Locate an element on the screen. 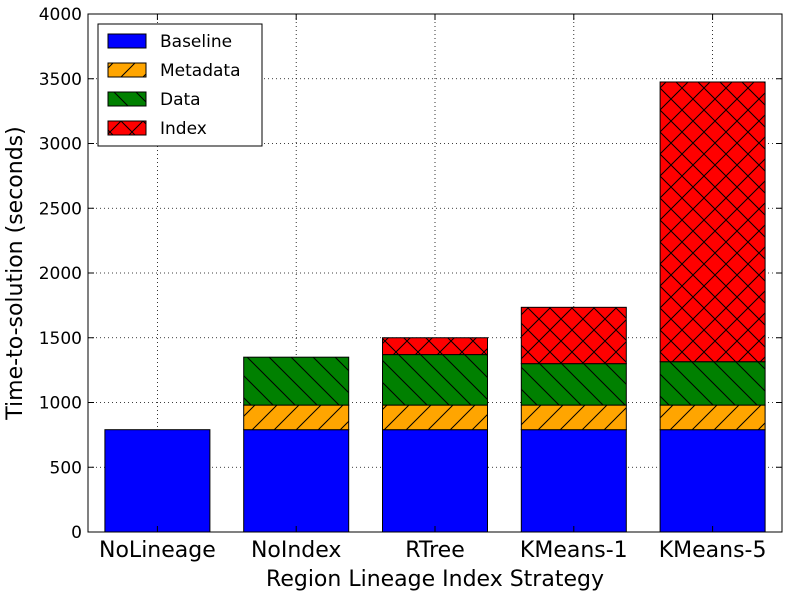  y-tick-label: 4000 is located at coordinates (60, 15).